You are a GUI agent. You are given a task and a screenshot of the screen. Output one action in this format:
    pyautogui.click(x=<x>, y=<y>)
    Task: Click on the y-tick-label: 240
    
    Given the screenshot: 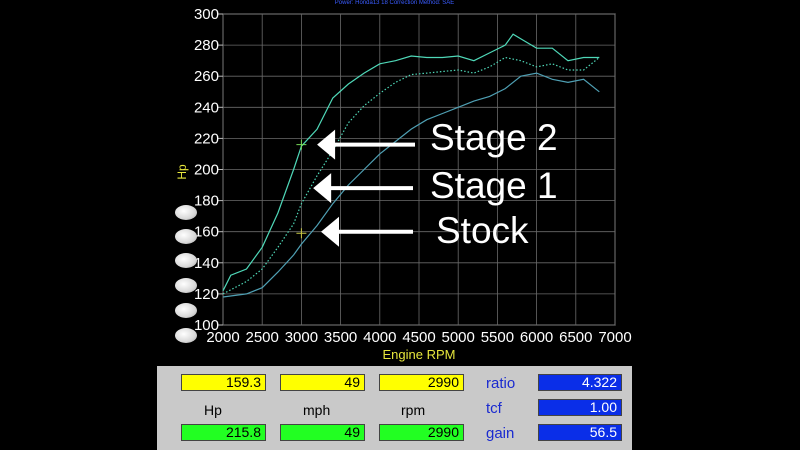 What is the action you would take?
    pyautogui.click(x=206, y=107)
    